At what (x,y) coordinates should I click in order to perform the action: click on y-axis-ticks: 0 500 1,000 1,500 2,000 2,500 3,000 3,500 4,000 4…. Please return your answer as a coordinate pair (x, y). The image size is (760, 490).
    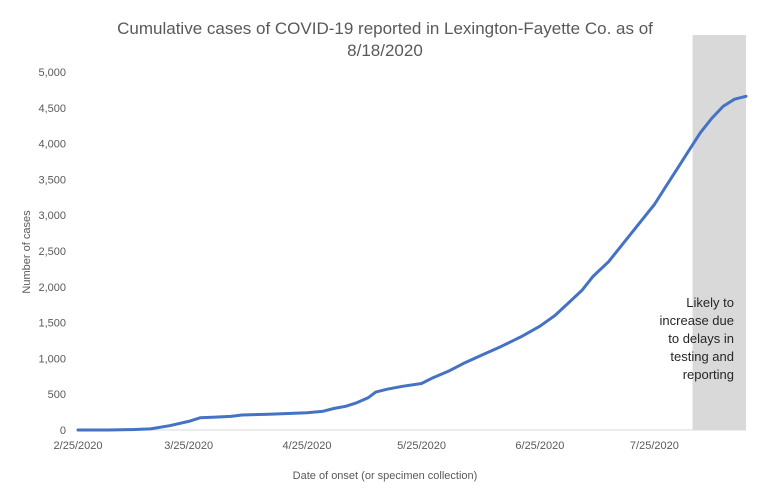
    Looking at the image, I should click on (52, 252).